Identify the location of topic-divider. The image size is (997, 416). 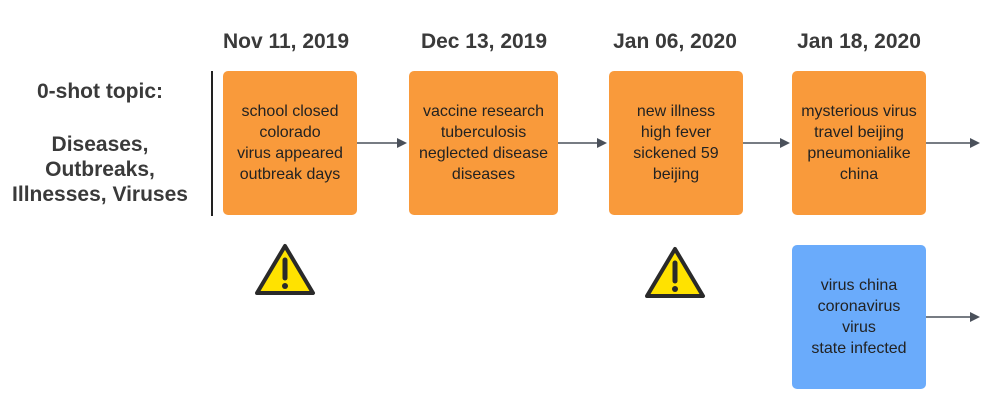
(212, 143).